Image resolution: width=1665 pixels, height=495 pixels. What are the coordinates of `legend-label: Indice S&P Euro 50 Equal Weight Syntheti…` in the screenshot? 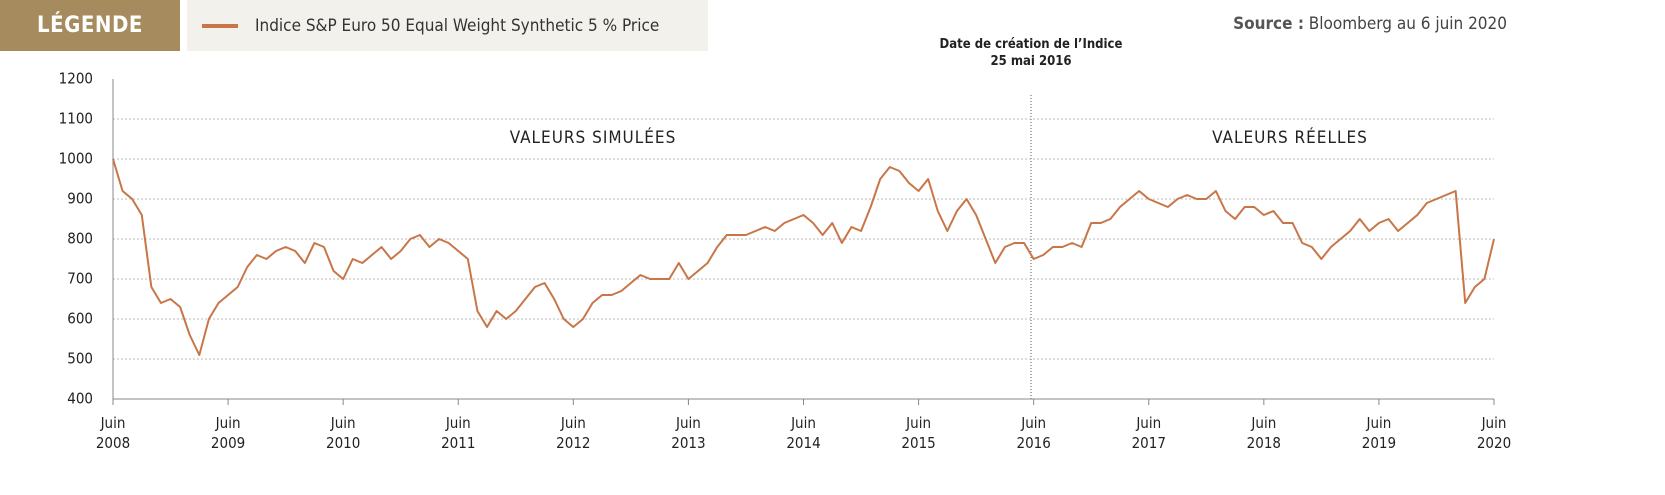 It's located at (457, 26).